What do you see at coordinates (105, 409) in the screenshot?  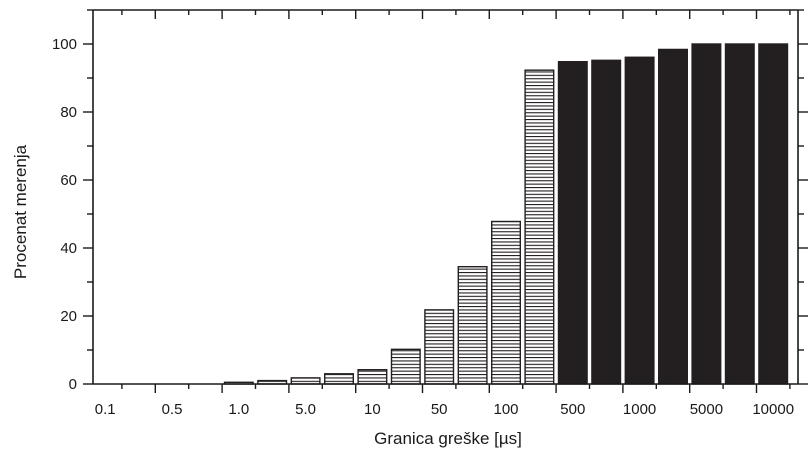 I see `x-tick-label: 0.1` at bounding box center [105, 409].